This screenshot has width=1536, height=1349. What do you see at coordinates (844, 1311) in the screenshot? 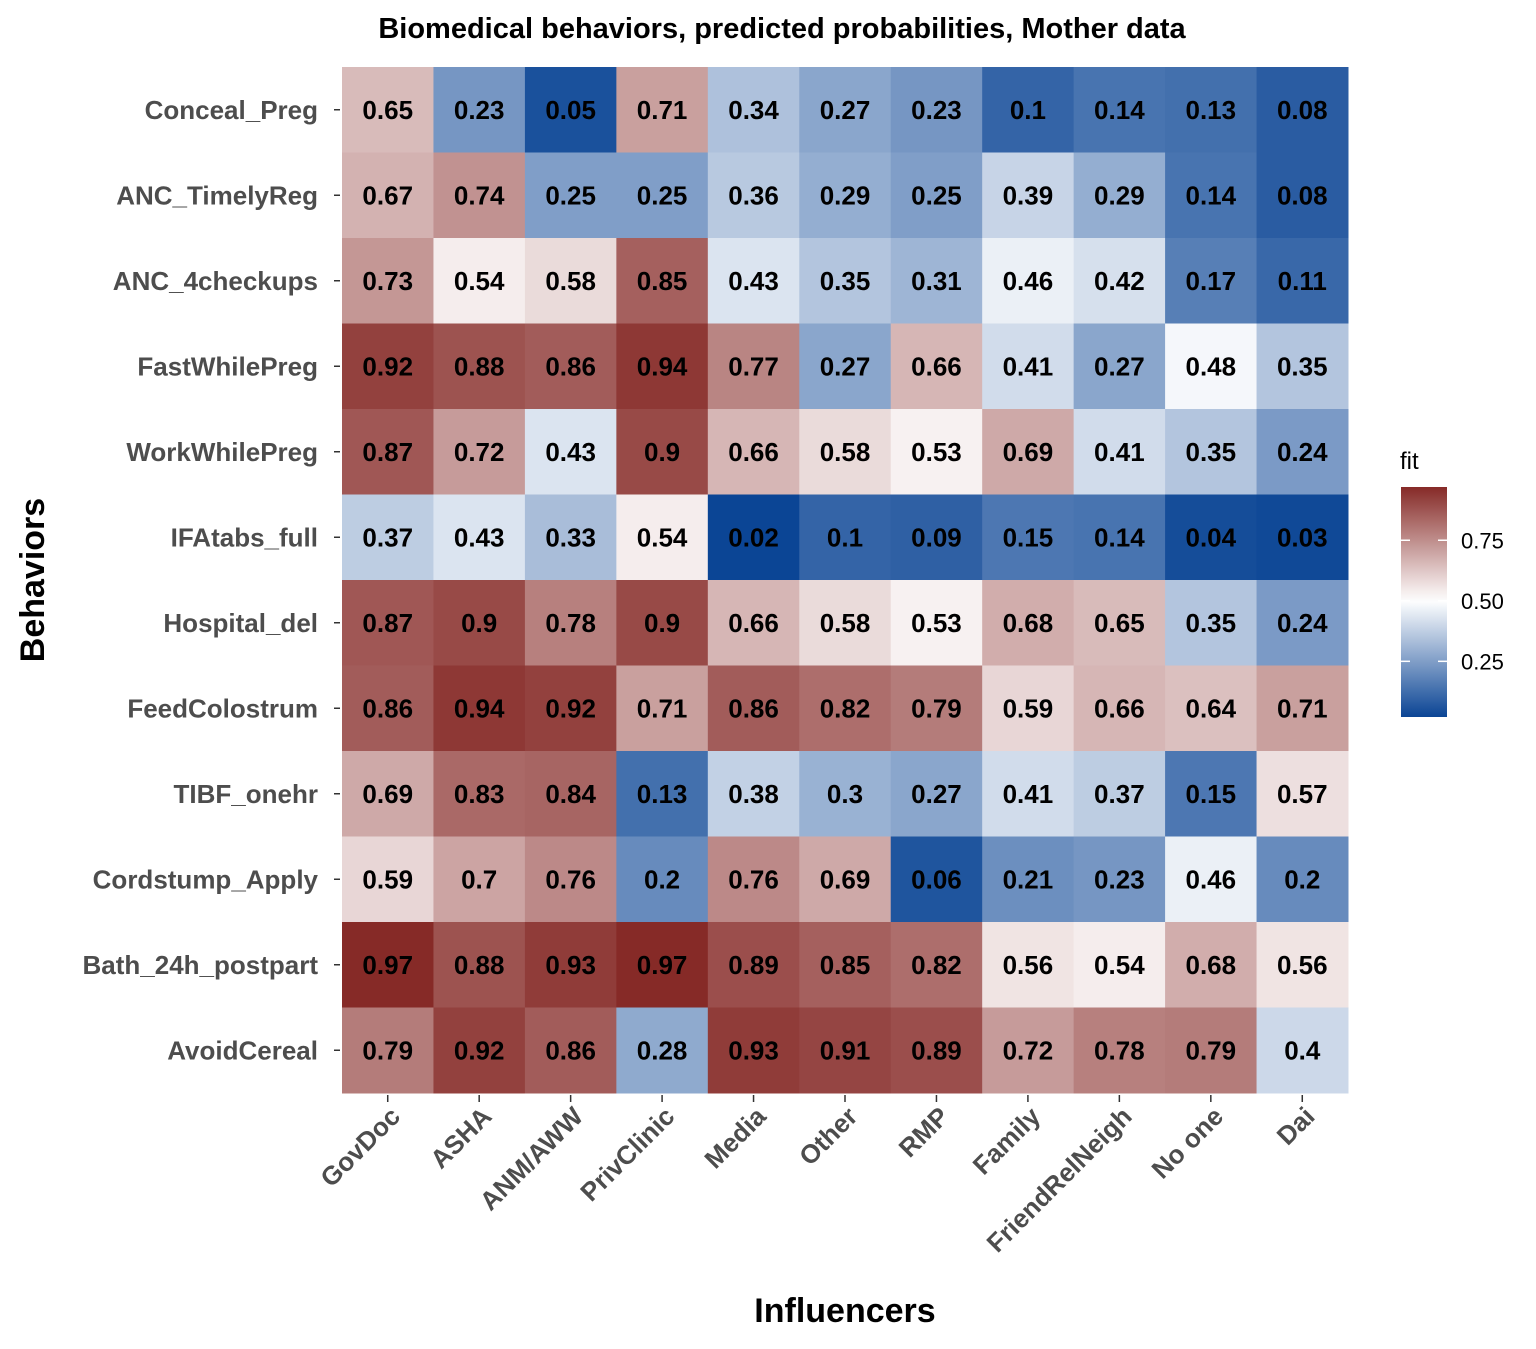
I see `x-axis-label: Influencers` at bounding box center [844, 1311].